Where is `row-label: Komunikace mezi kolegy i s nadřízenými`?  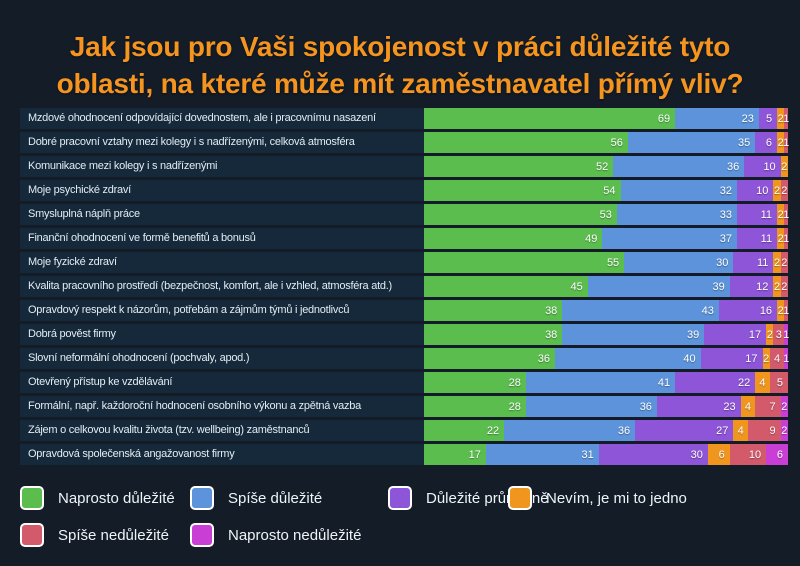 row-label: Komunikace mezi kolegy i s nadřízenými is located at coordinates (123, 166).